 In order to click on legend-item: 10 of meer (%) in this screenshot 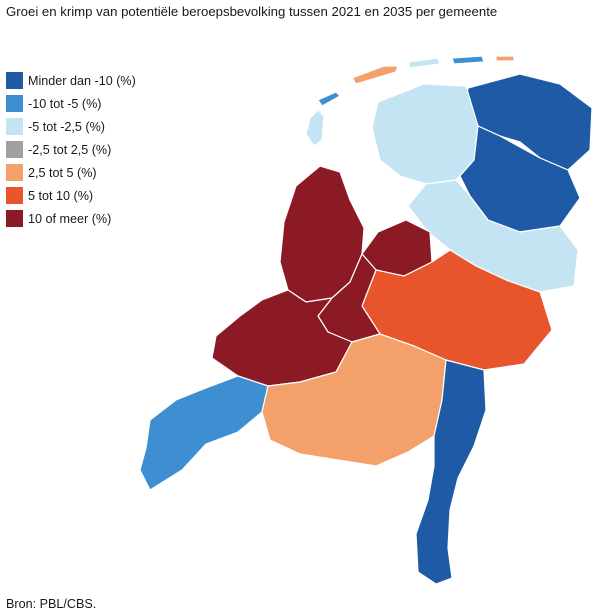, I will do `click(71, 218)`.